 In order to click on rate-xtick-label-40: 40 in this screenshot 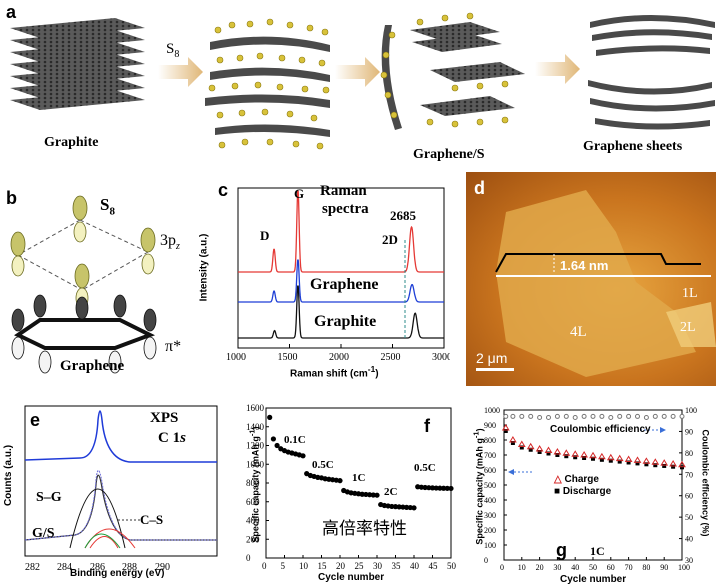, I will do `click(415, 566)`.